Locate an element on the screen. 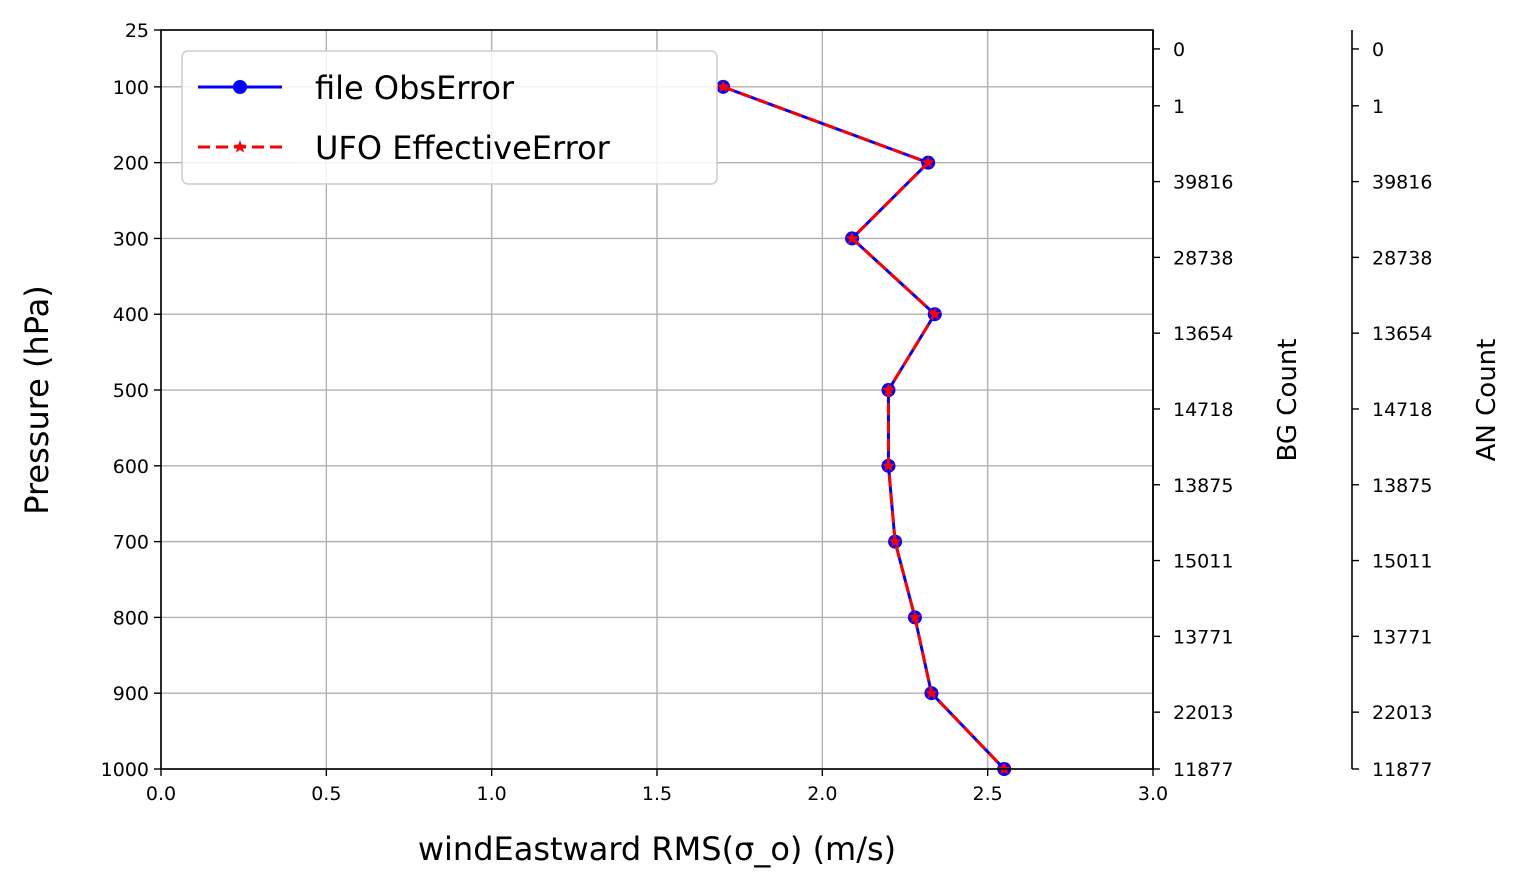  y-tick-label: 1000 is located at coordinates (125, 770).